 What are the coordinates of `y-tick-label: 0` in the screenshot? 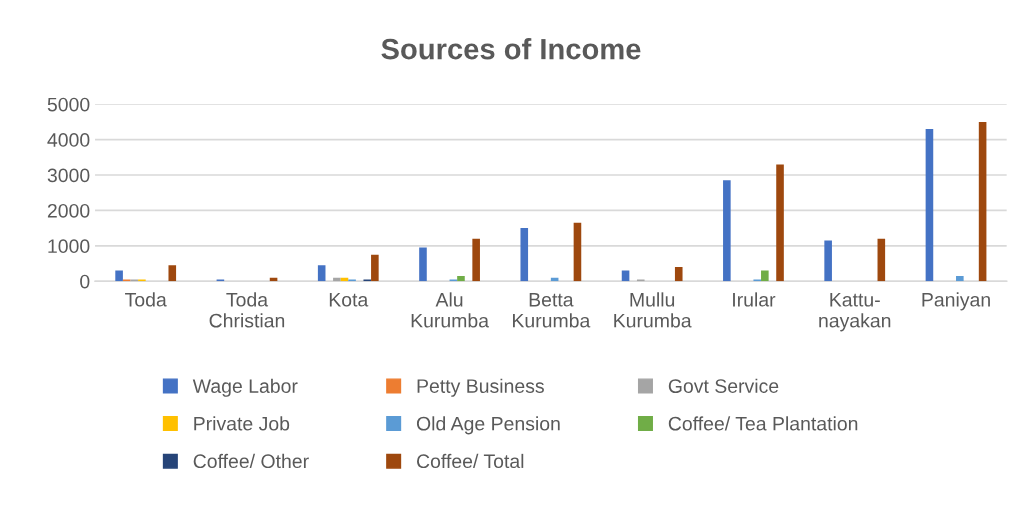 It's located at (85, 281).